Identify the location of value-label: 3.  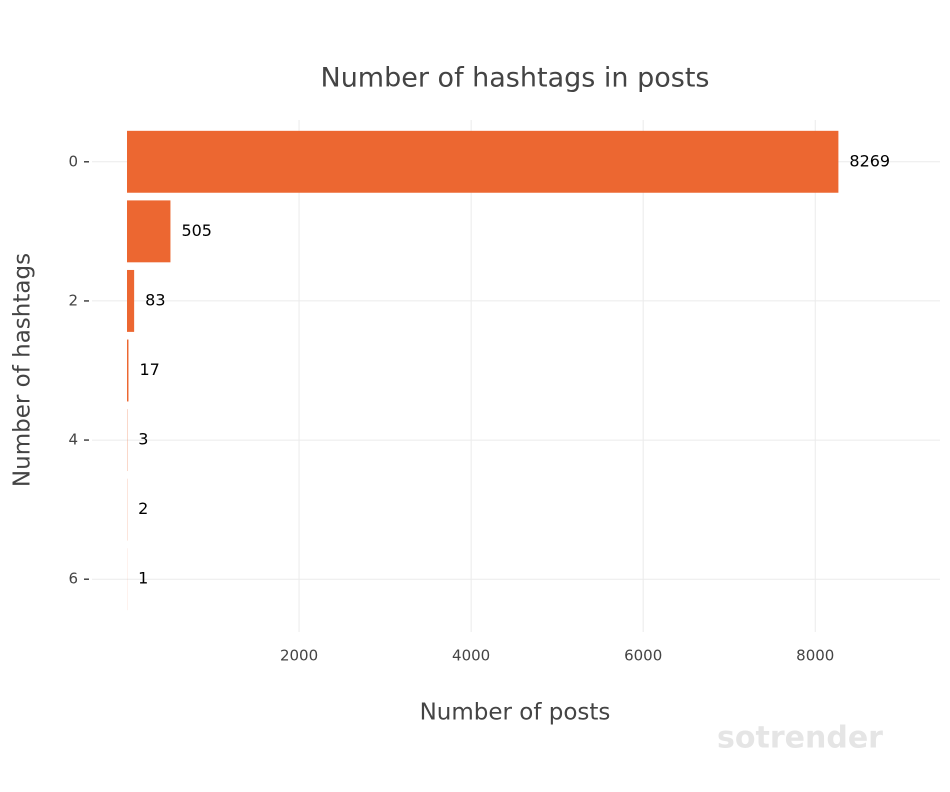
(143, 439).